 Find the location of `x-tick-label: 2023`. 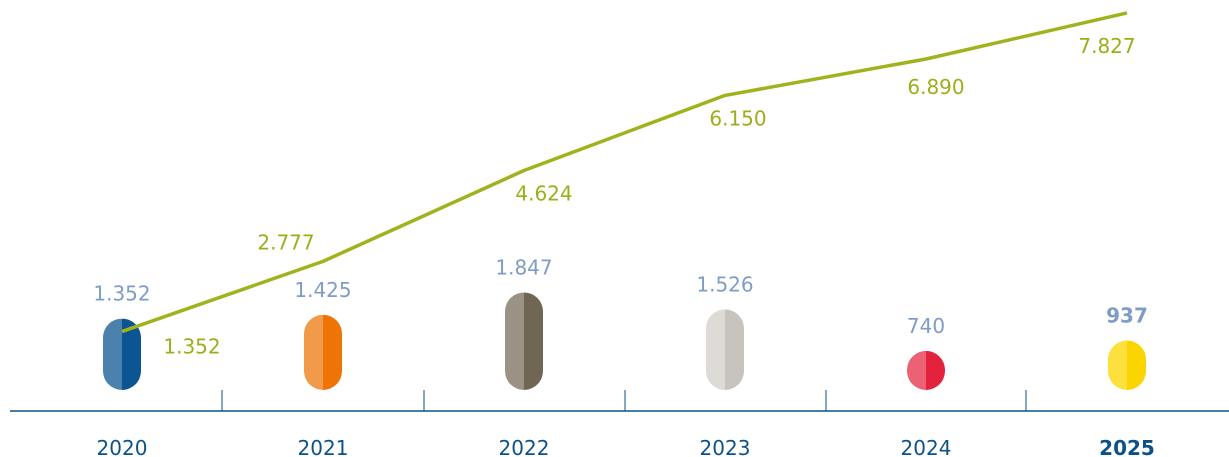

x-tick-label: 2023 is located at coordinates (725, 446).